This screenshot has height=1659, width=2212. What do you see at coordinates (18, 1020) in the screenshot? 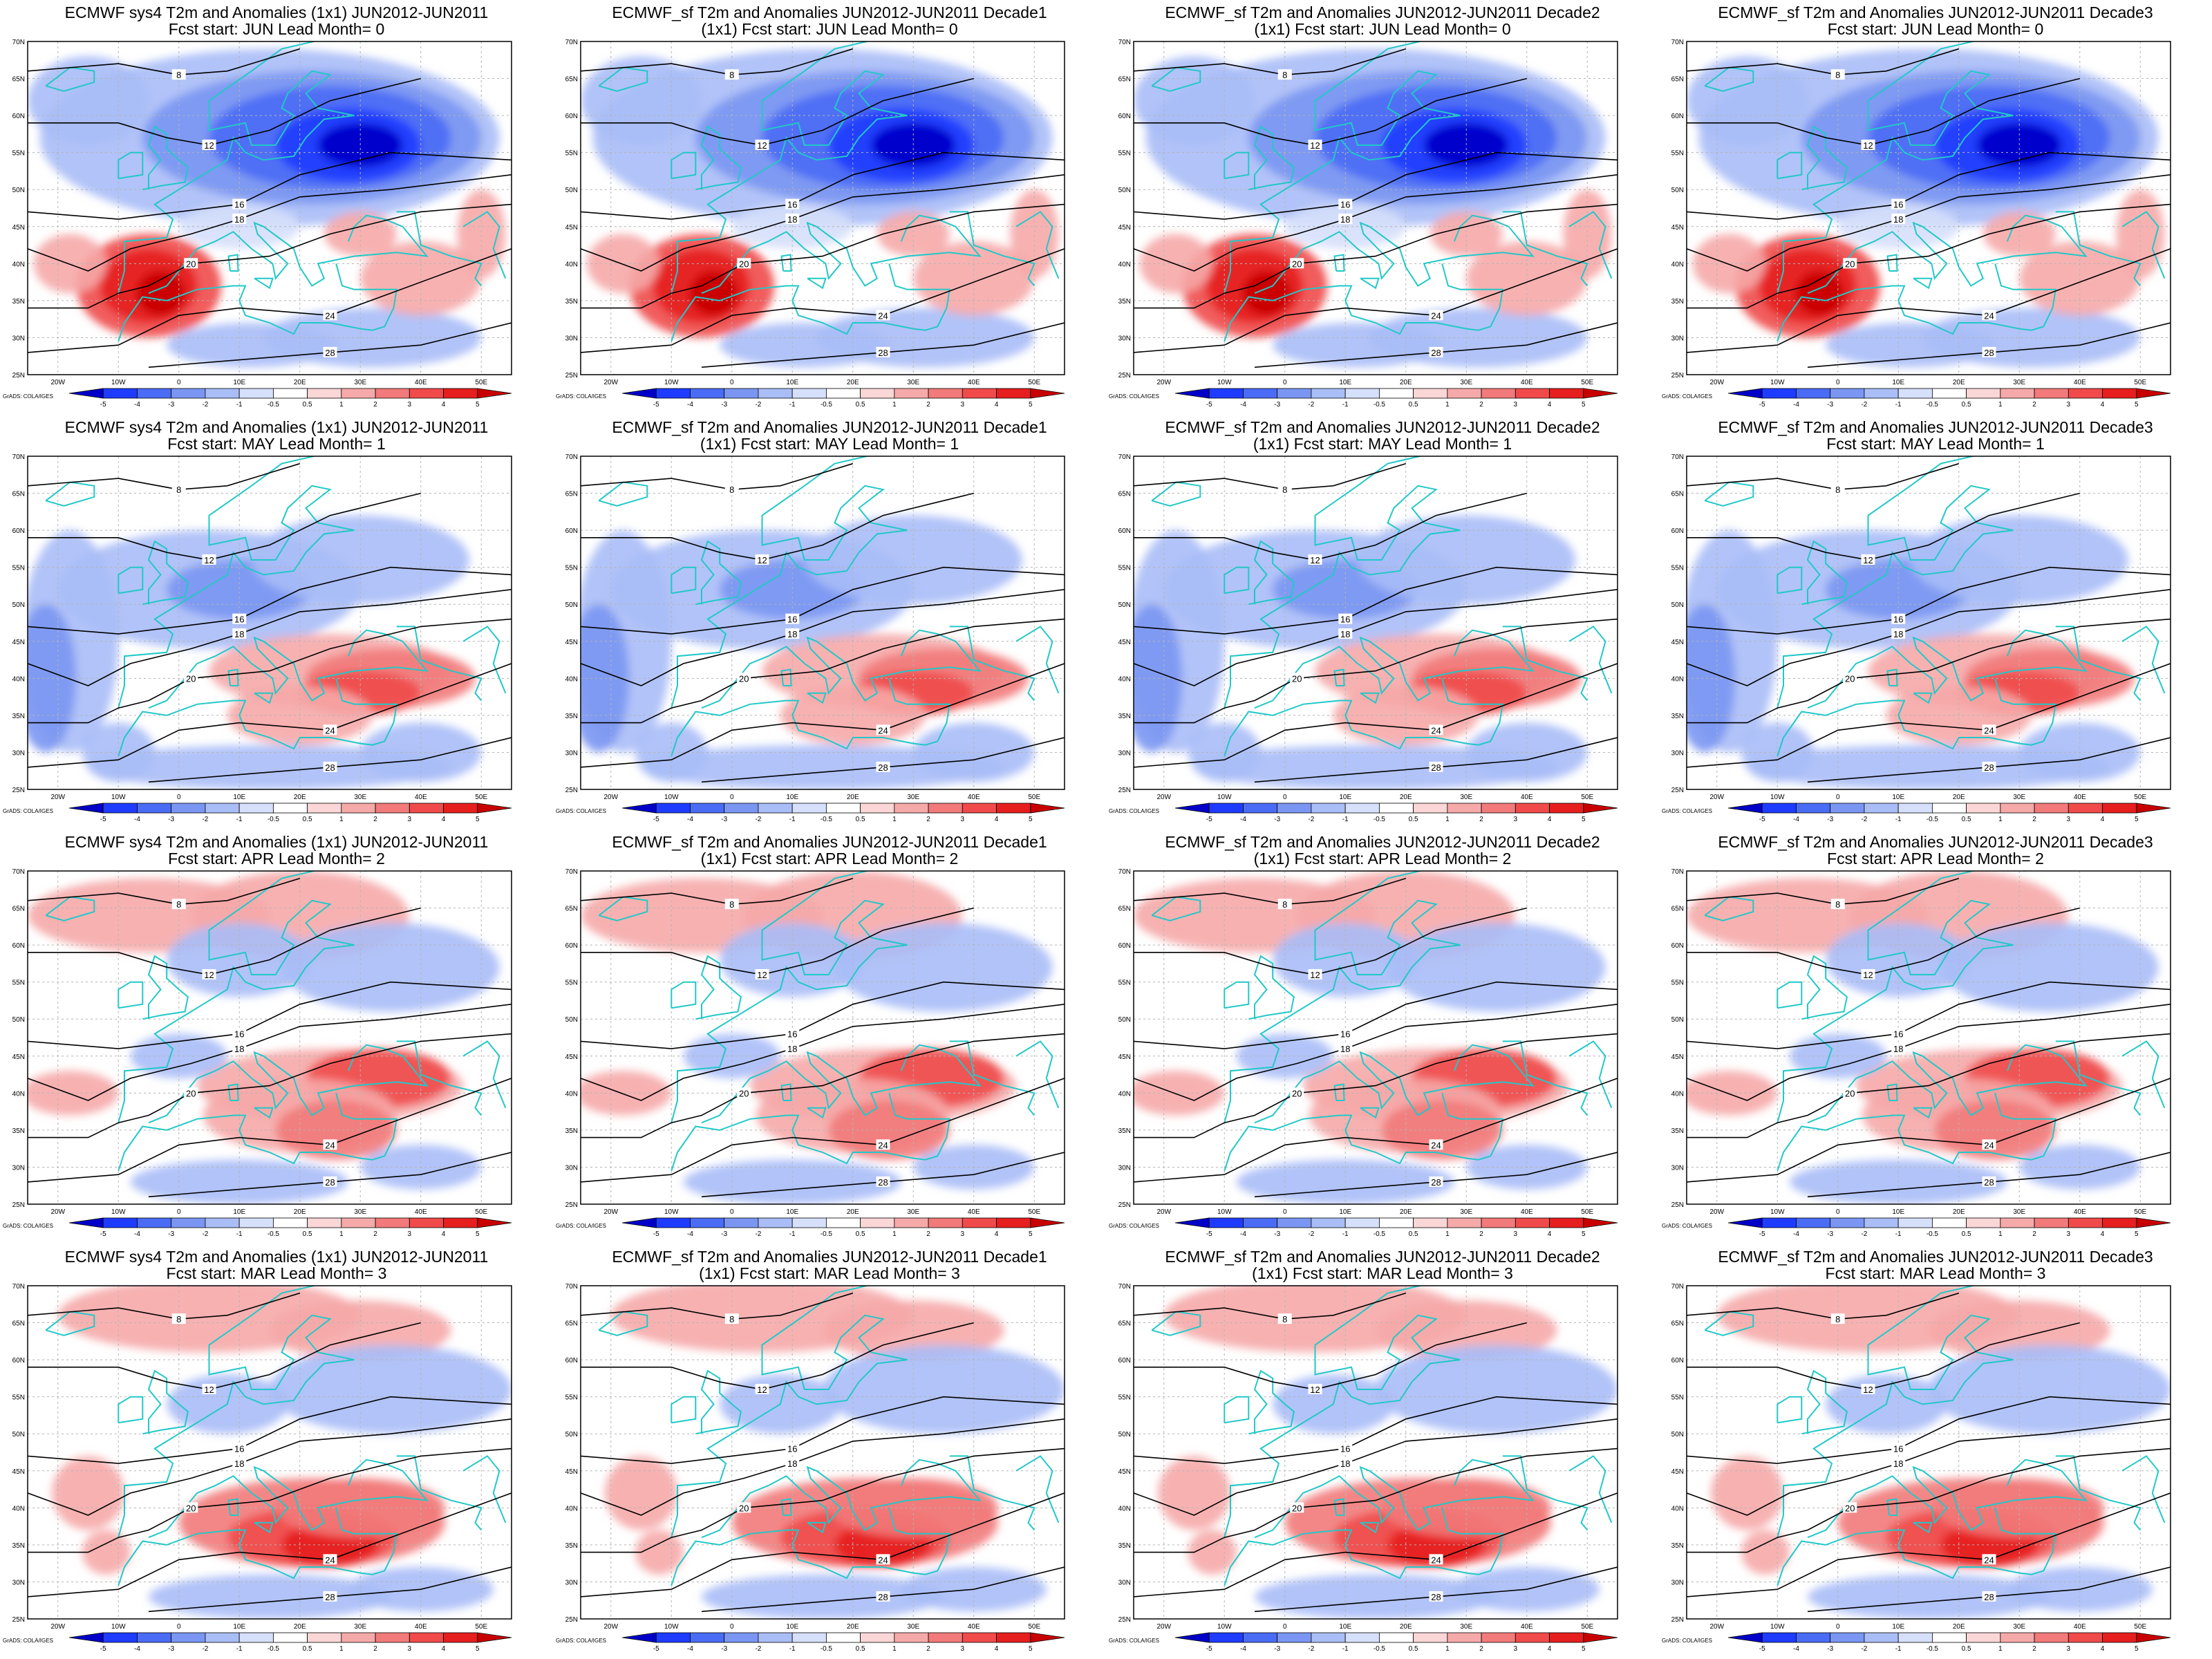
I see `lat-tick-label: 50N` at bounding box center [18, 1020].